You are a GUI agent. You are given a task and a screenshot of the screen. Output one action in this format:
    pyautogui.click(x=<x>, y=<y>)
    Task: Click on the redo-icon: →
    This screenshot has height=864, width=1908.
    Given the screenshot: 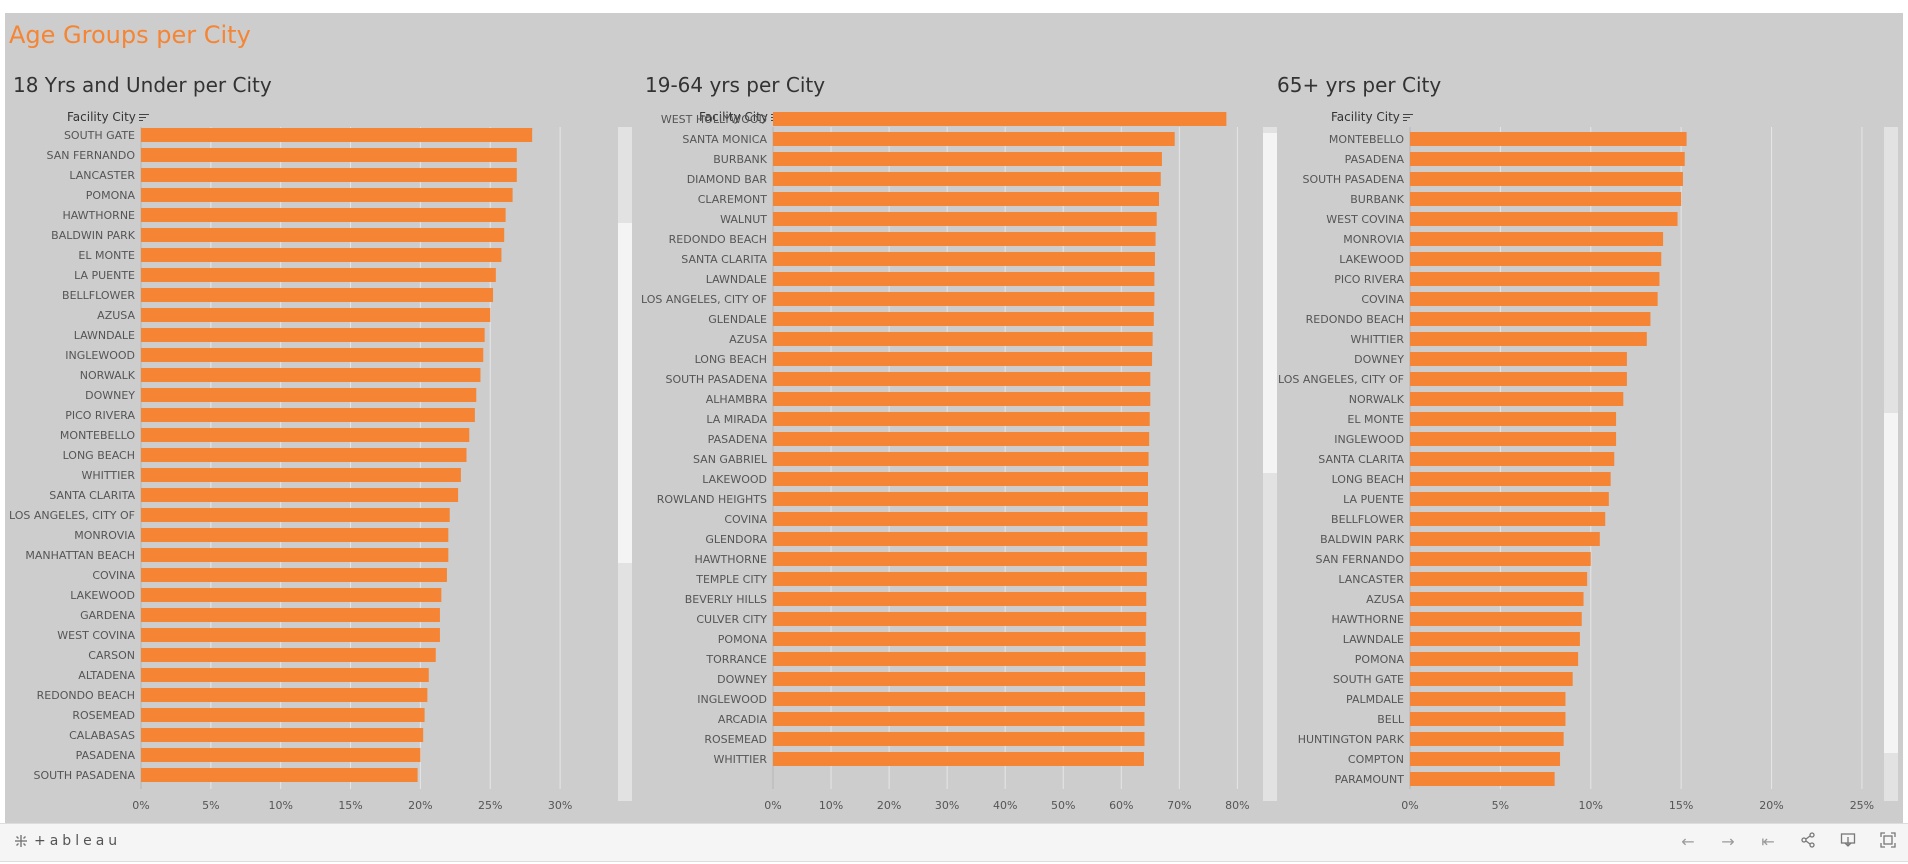 What is the action you would take?
    pyautogui.click(x=1728, y=841)
    